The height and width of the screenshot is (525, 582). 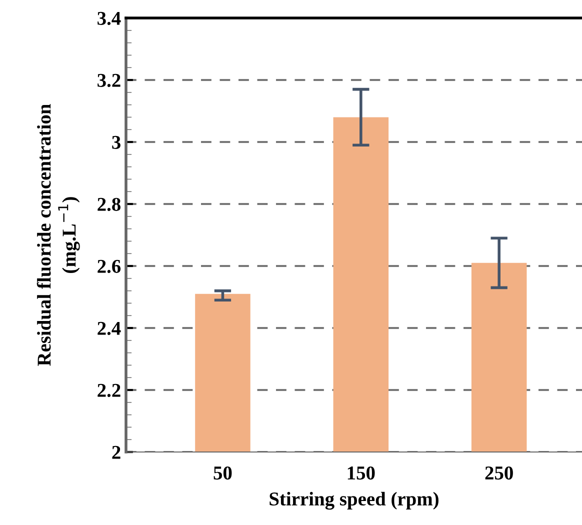 I want to click on x-tick-label: 50, so click(x=223, y=473).